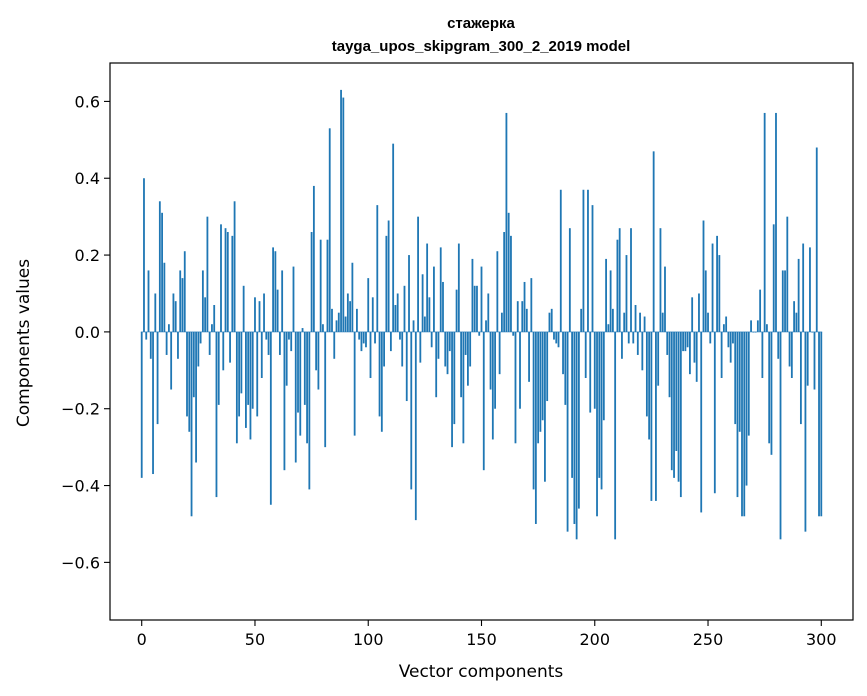 This screenshot has width=867, height=696. I want to click on x-tick-label-300: 300, so click(821, 639).